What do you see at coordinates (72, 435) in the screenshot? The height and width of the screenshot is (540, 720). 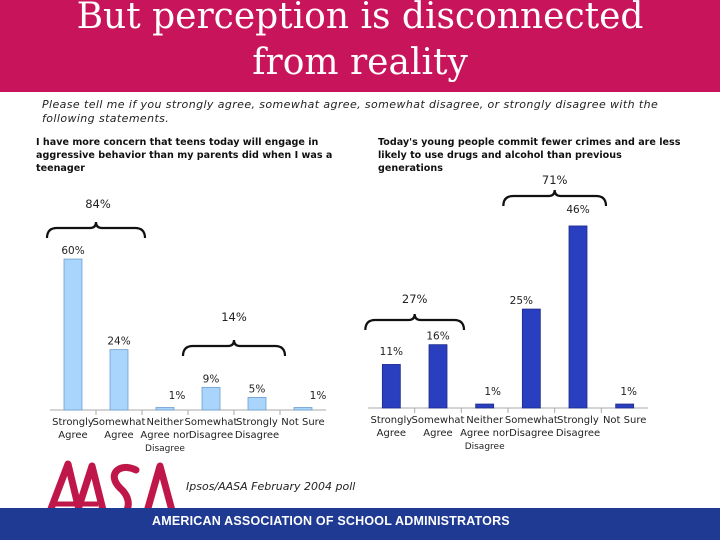 I see `left-category-label-1: Agree` at bounding box center [72, 435].